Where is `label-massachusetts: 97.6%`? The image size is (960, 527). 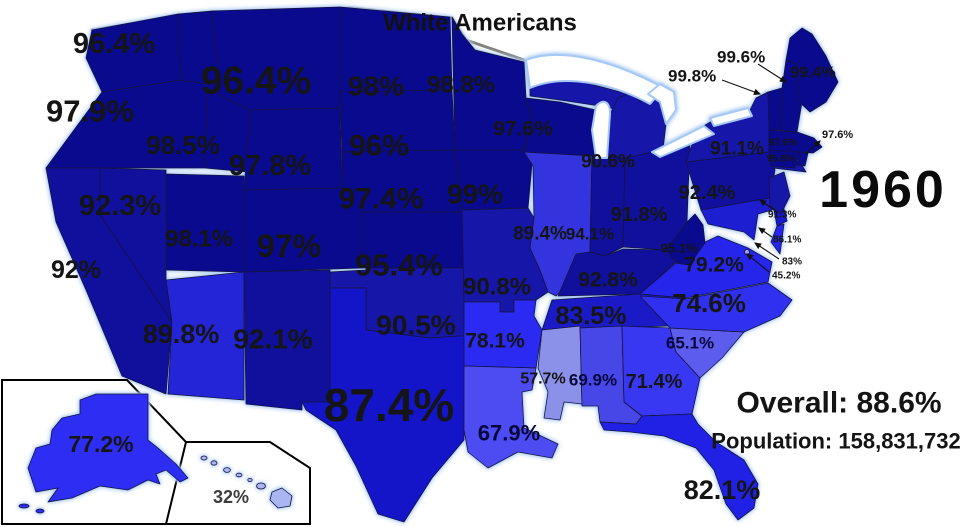 label-massachusetts: 97.6% is located at coordinates (783, 143).